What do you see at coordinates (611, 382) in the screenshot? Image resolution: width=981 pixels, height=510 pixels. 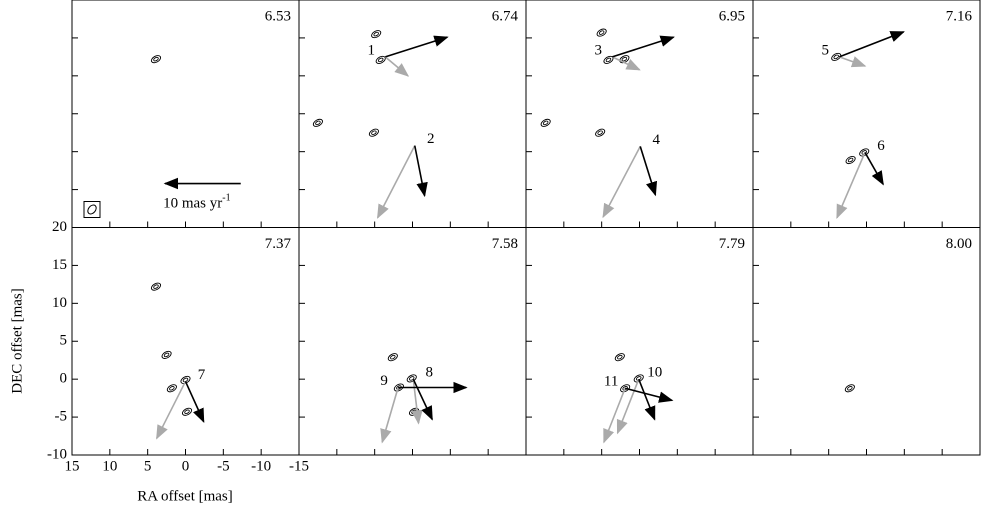 I see `feature-label: 11` at bounding box center [611, 382].